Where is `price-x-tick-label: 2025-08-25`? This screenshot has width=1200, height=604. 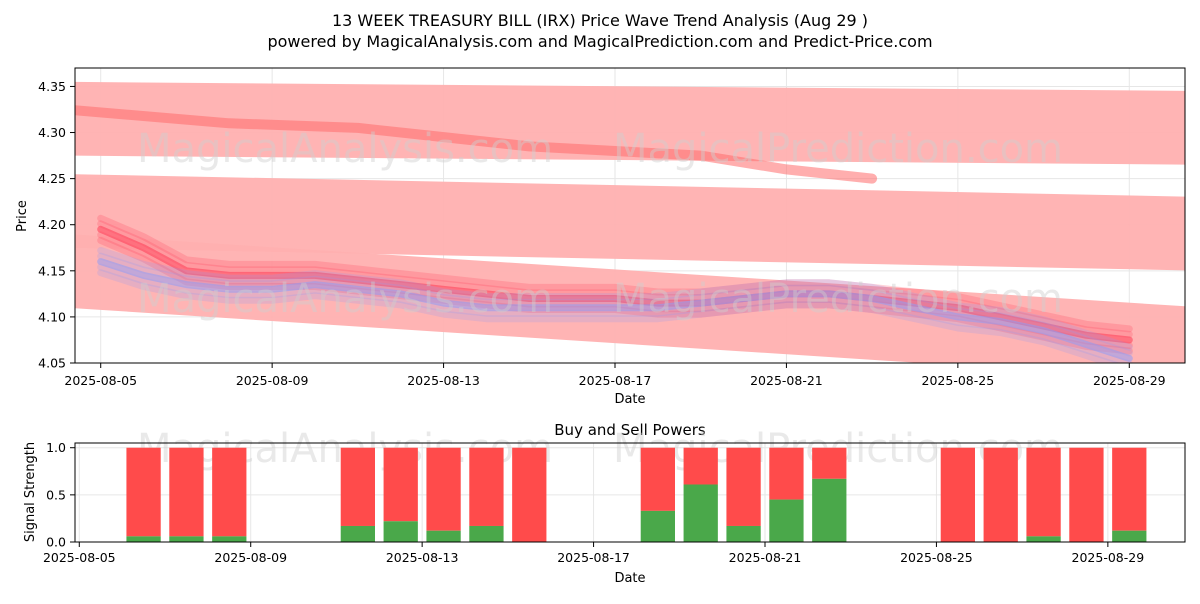 price-x-tick-label: 2025-08-25 is located at coordinates (958, 380).